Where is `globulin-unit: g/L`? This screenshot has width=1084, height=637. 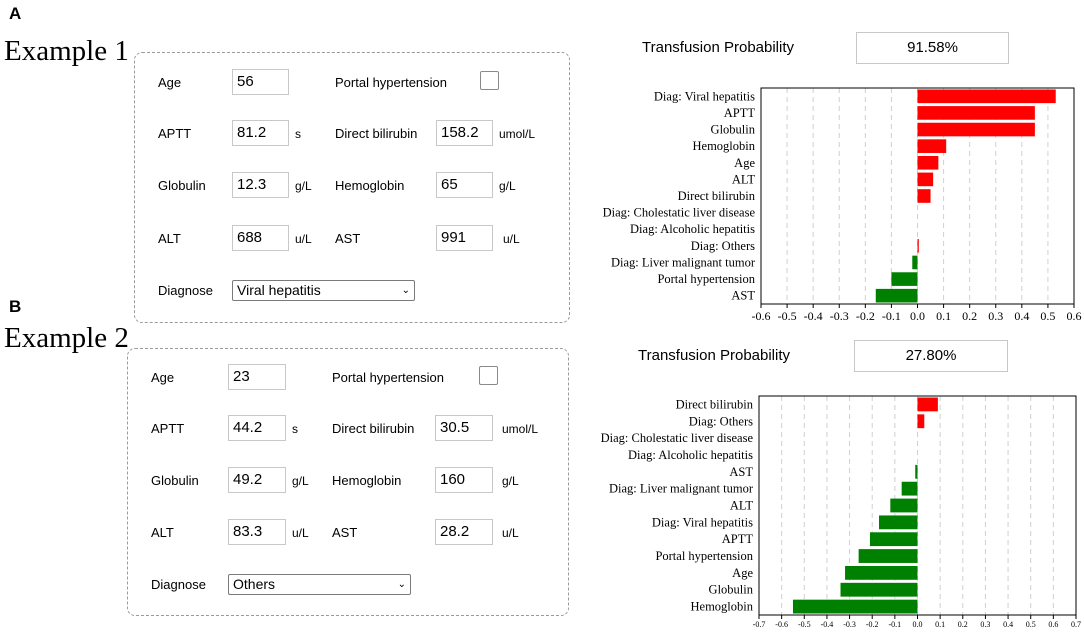 globulin-unit: g/L is located at coordinates (303, 186).